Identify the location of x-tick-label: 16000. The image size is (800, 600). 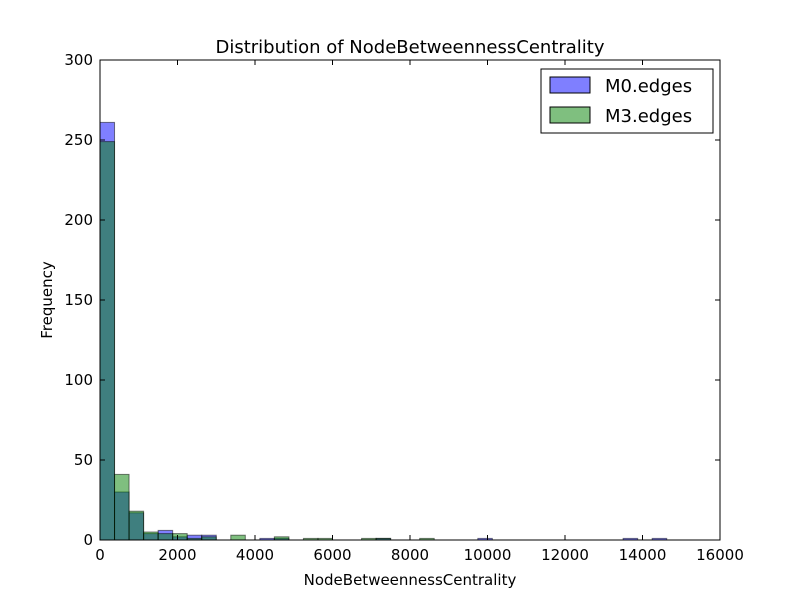
(720, 555).